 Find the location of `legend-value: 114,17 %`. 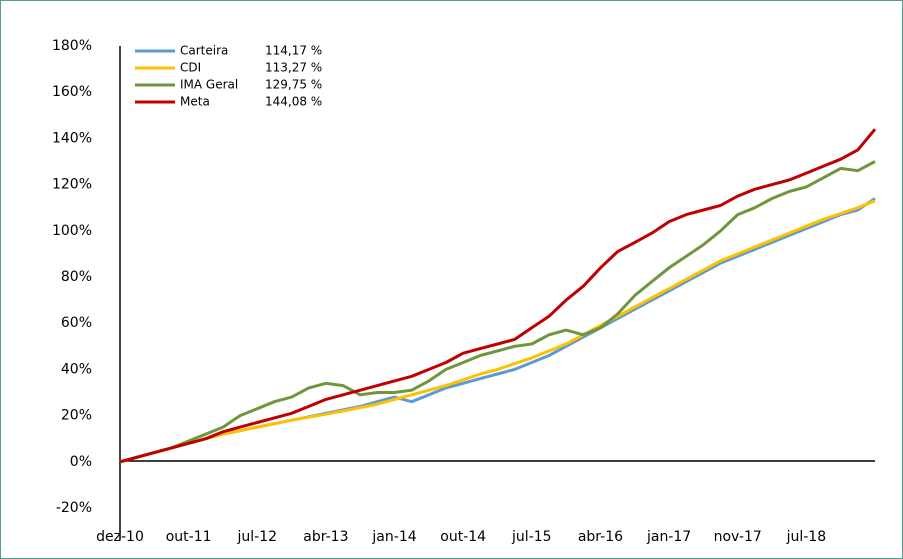

legend-value: 114,17 % is located at coordinates (293, 51).